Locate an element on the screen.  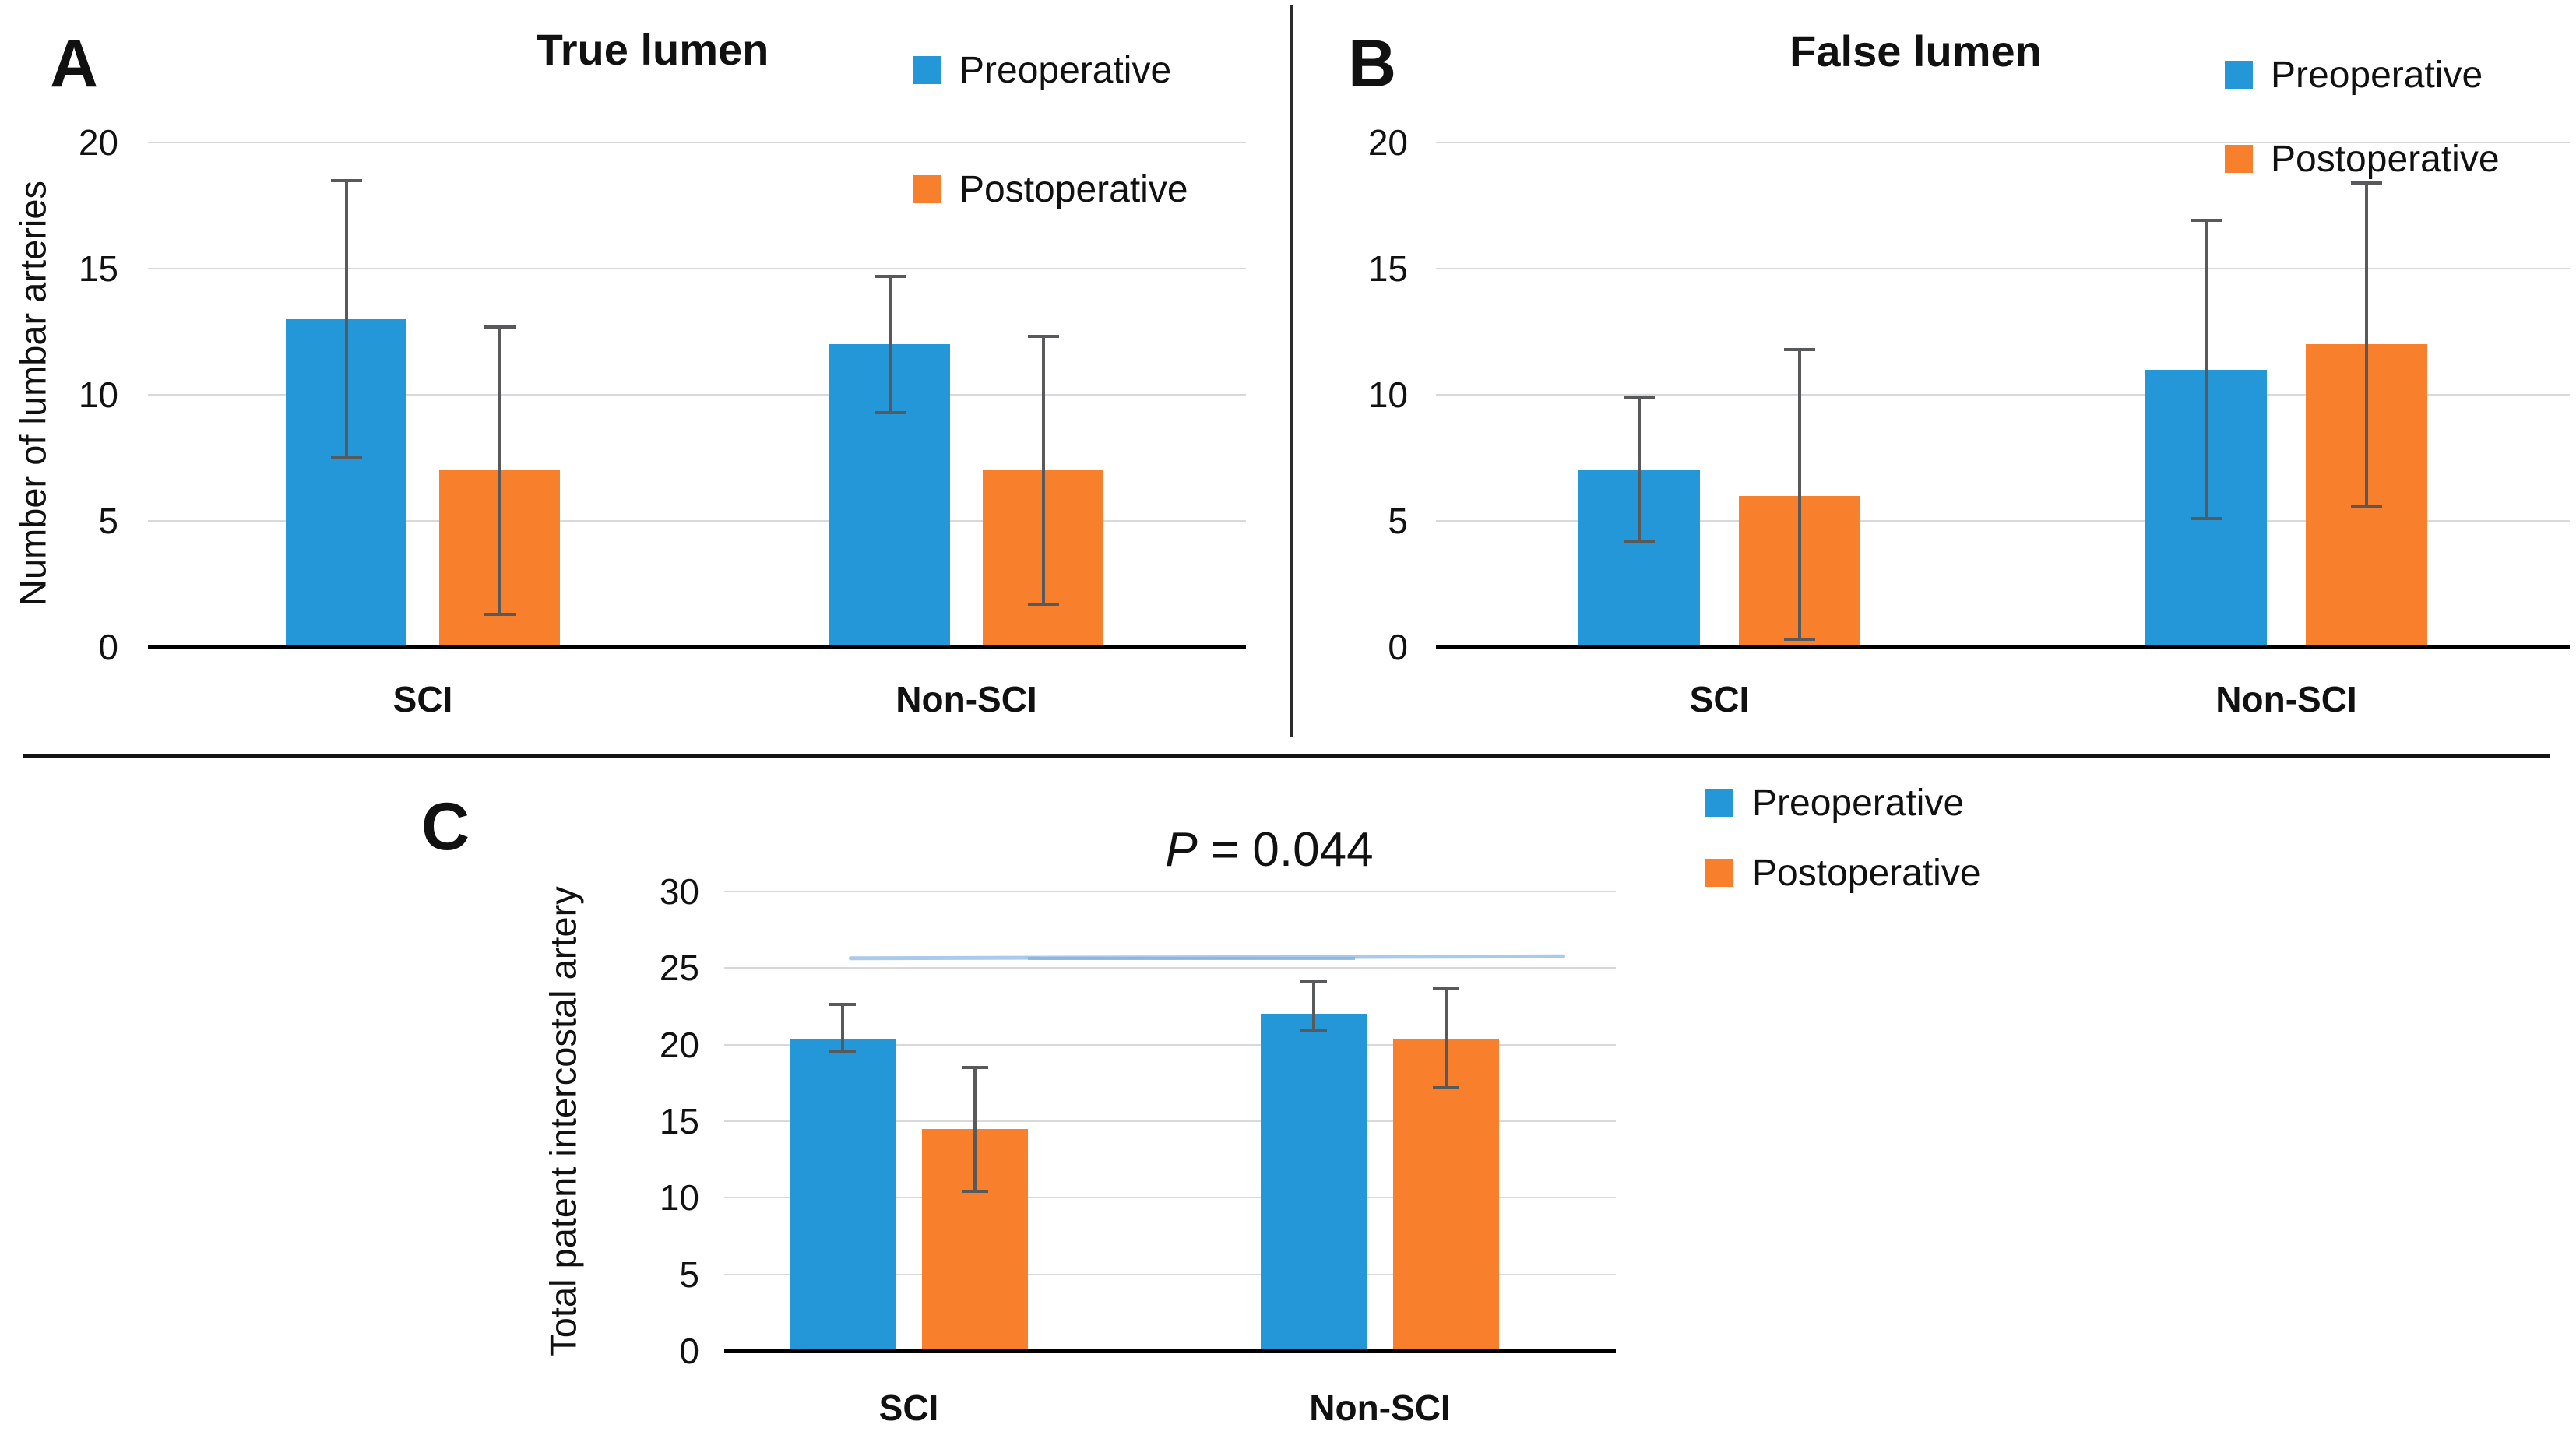
error-bar-preoperative-nonsci-c-cap-top is located at coordinates (1313, 981).